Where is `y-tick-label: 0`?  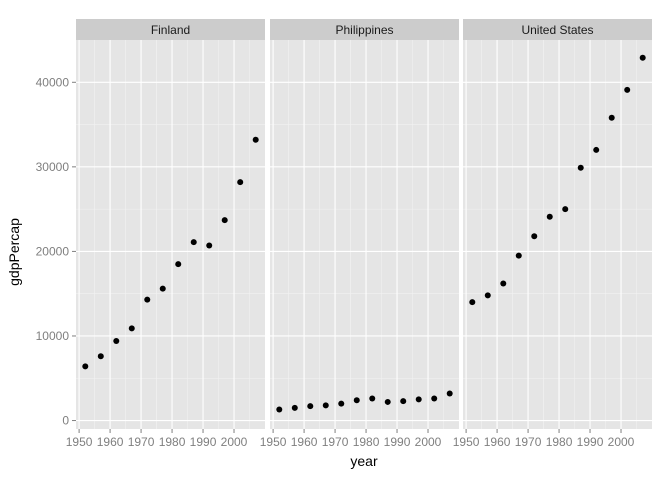
y-tick-label: 0 is located at coordinates (65, 421).